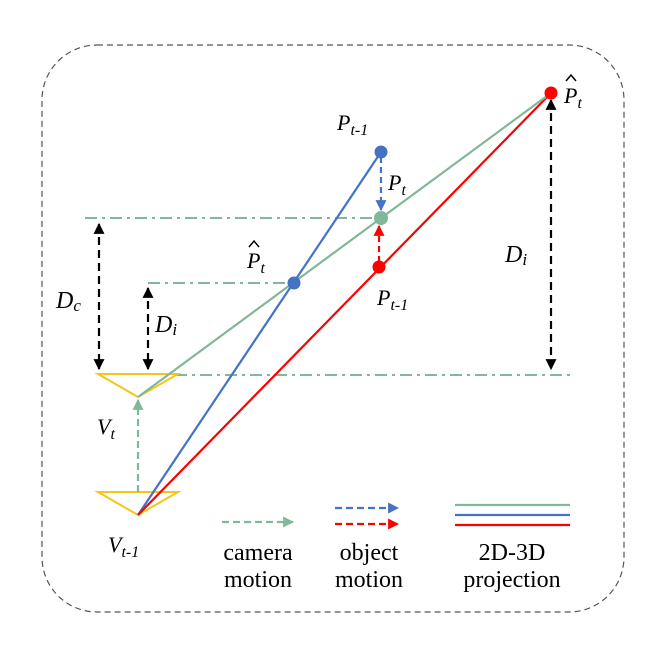 This screenshot has height=656, width=664. What do you see at coordinates (511, 580) in the screenshot?
I see `legend-projection-line2: projection` at bounding box center [511, 580].